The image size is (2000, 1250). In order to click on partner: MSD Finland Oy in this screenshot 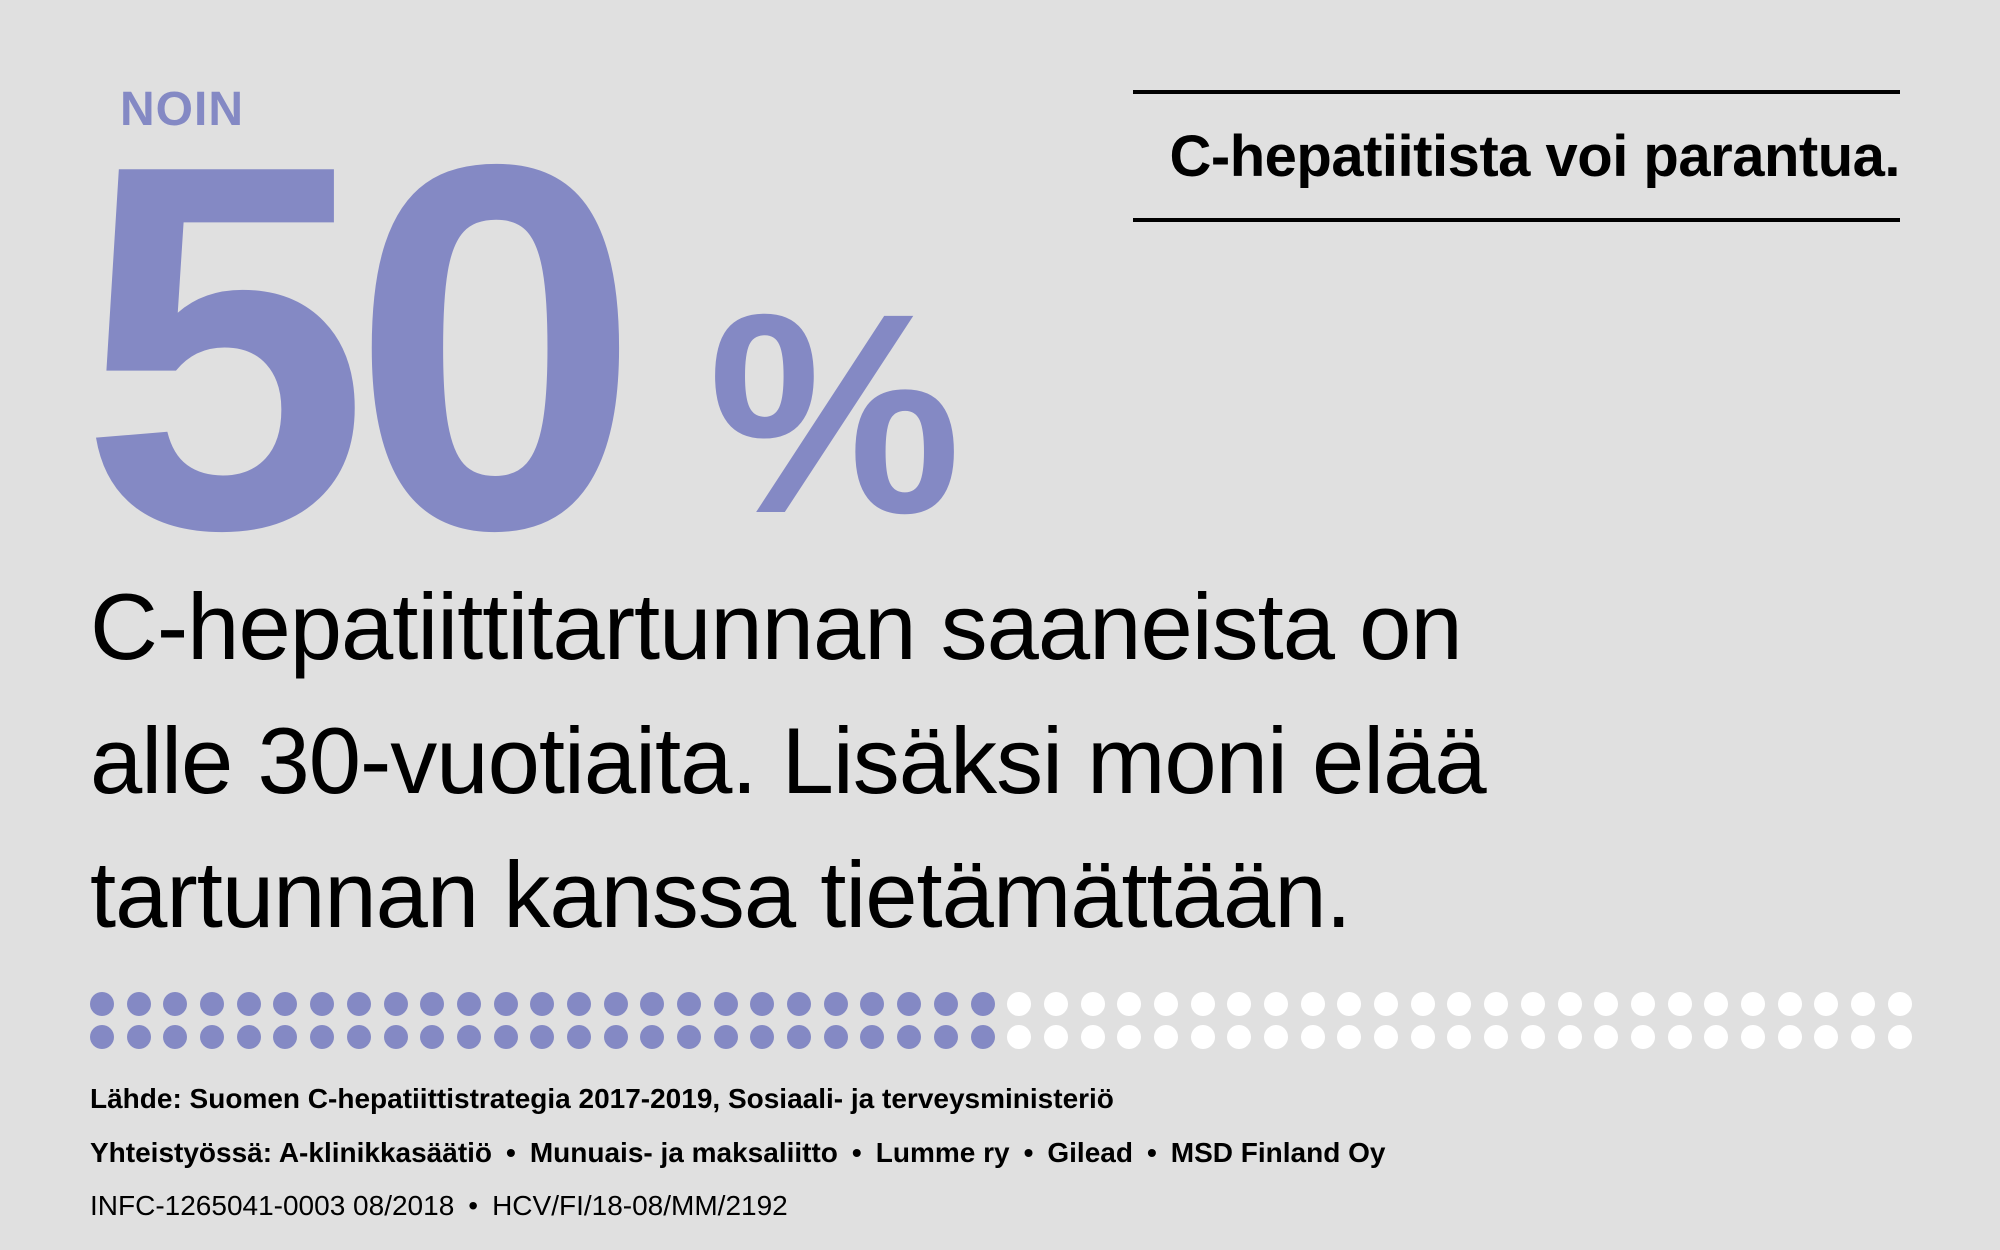, I will do `click(1278, 1152)`.